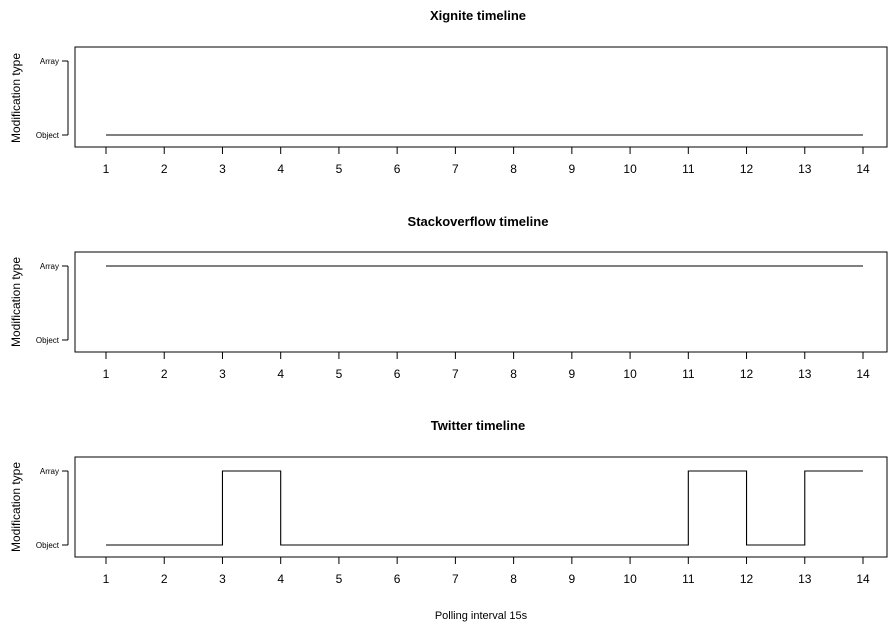  I want to click on panel-title: Xignite timeline, so click(478, 15).